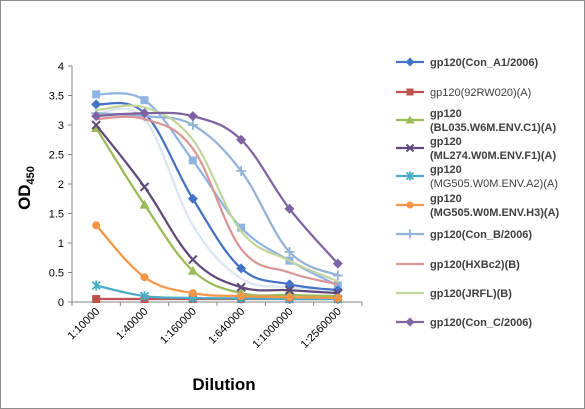  Describe the element at coordinates (477, 177) in the screenshot. I see `legend-entry: gp120 (MG505.W0M.ENV.A2)(A)` at that location.